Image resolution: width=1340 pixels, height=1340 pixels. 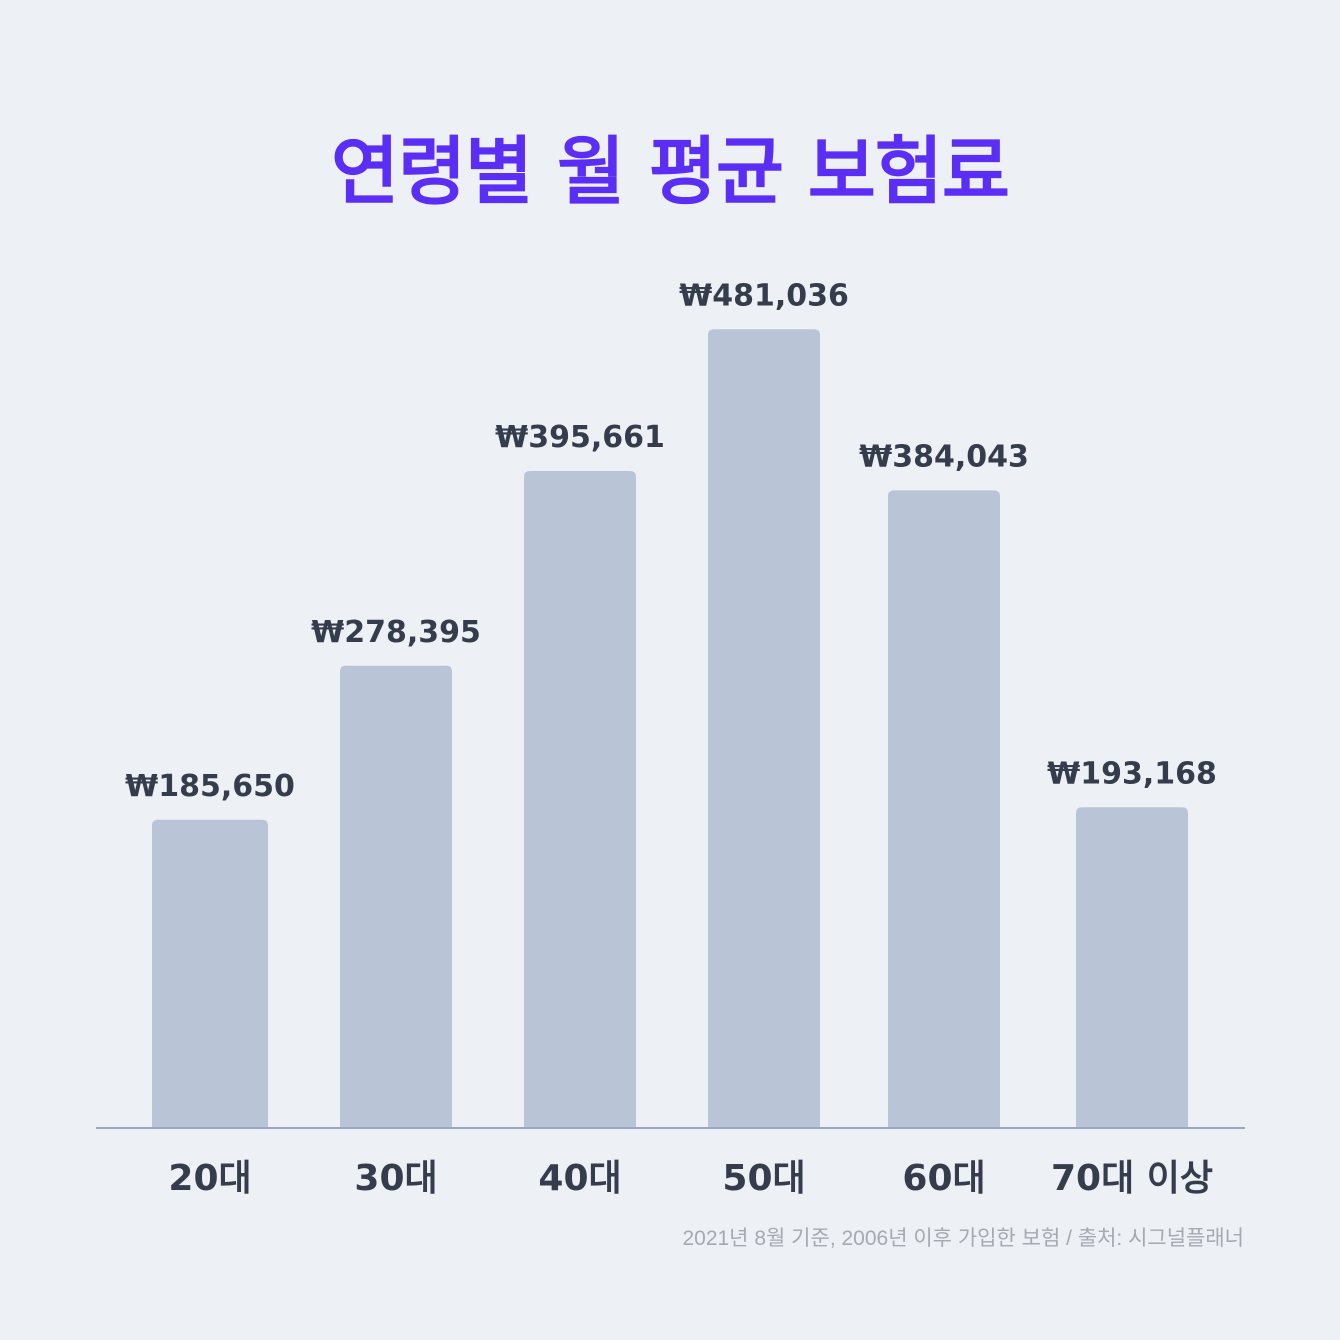 I want to click on value-label-4: ₩384,043, so click(x=944, y=456).